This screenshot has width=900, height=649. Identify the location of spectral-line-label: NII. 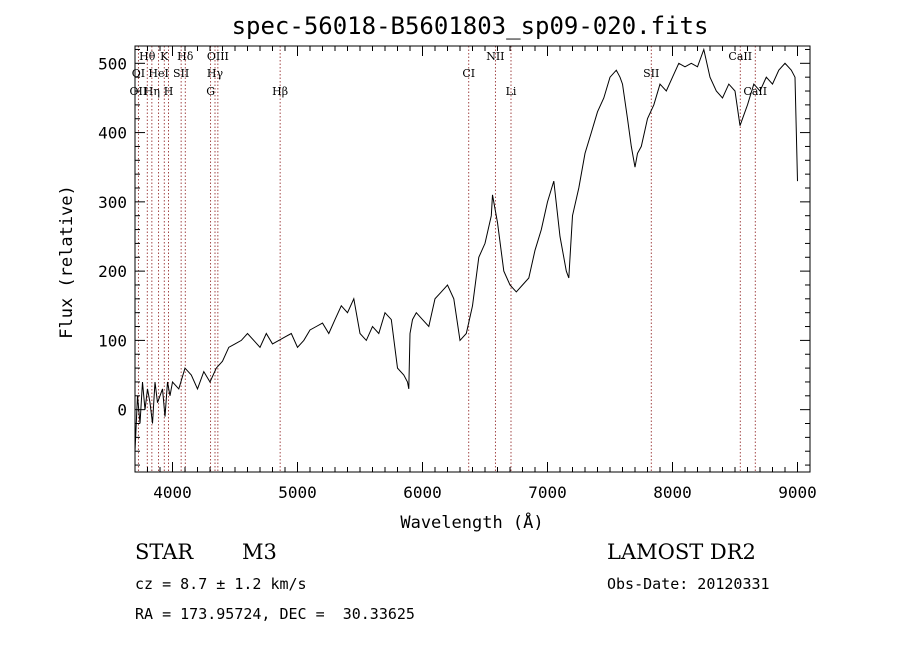
(495, 56).